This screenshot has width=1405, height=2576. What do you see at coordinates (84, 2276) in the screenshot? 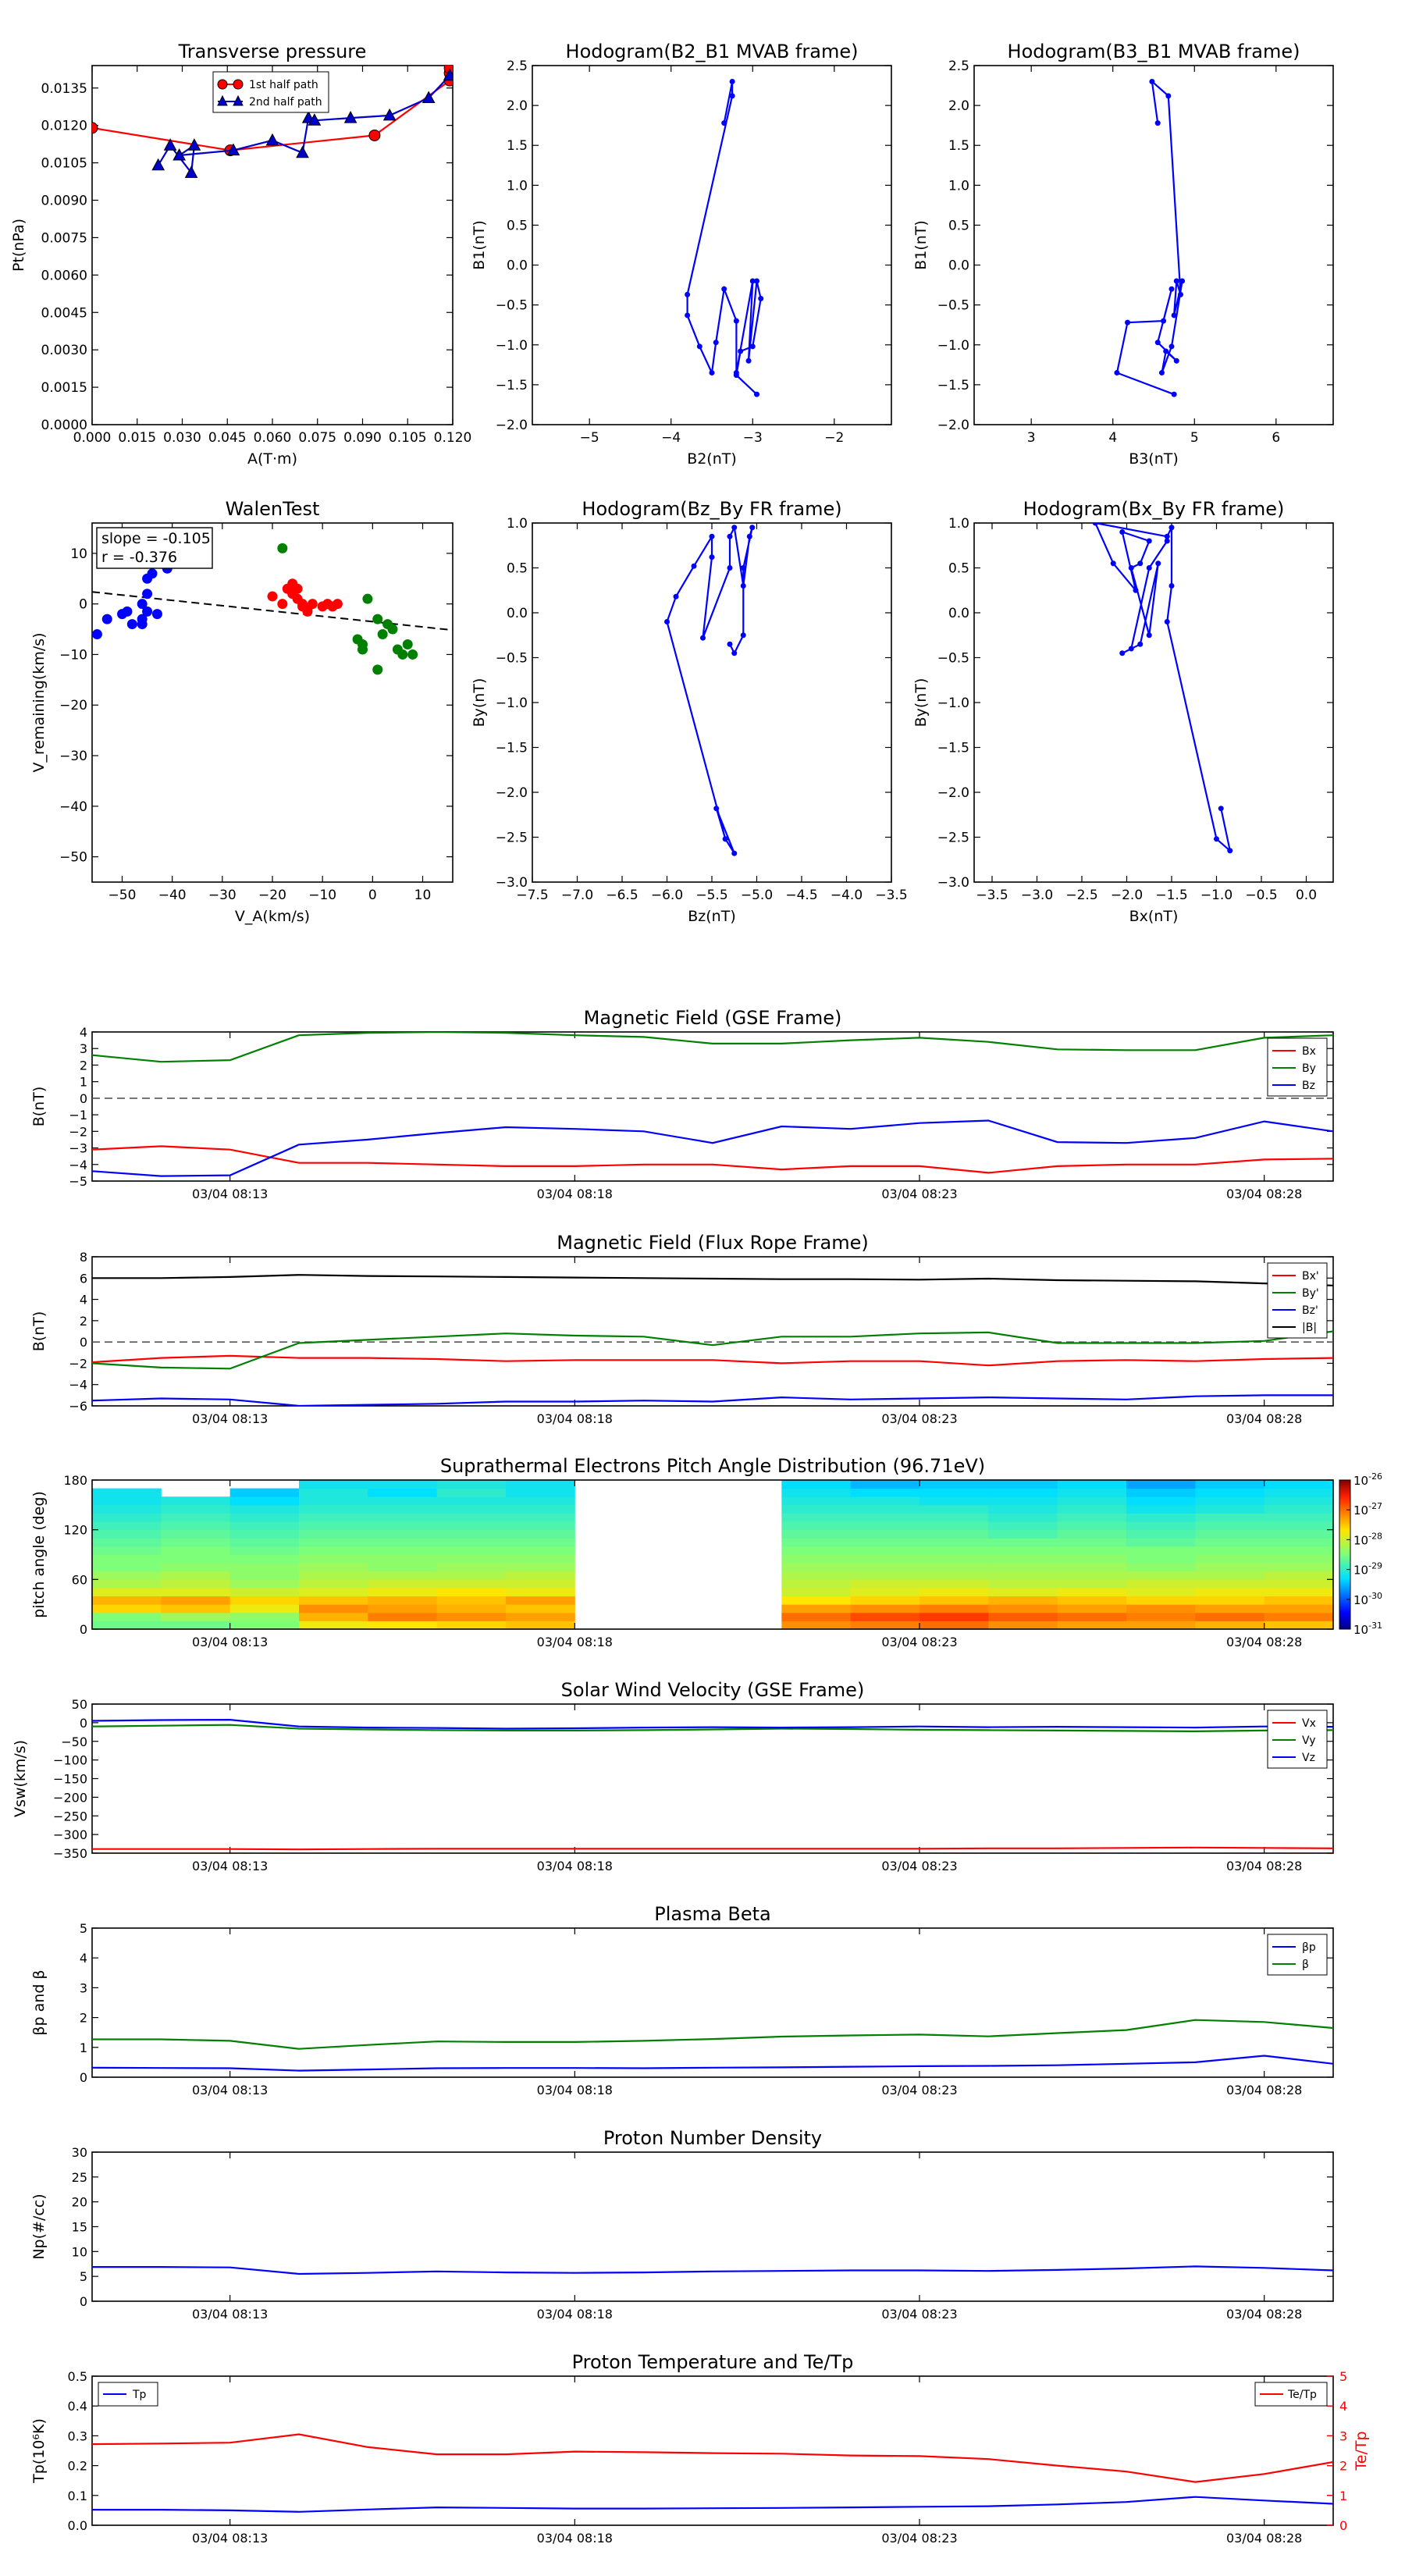
I see `y-tick-label: 5` at bounding box center [84, 2276].